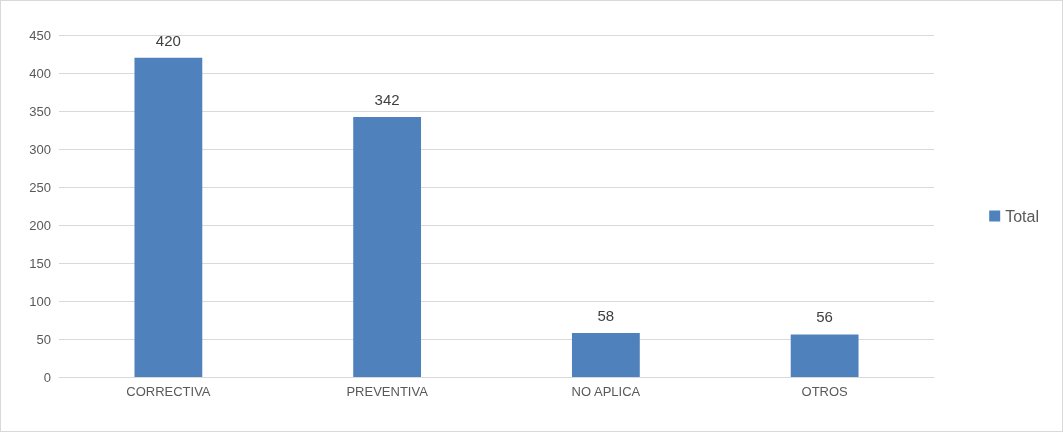 Image resolution: width=1063 pixels, height=432 pixels. Describe the element at coordinates (40, 73) in the screenshot. I see `y-tick-label: 400` at that location.